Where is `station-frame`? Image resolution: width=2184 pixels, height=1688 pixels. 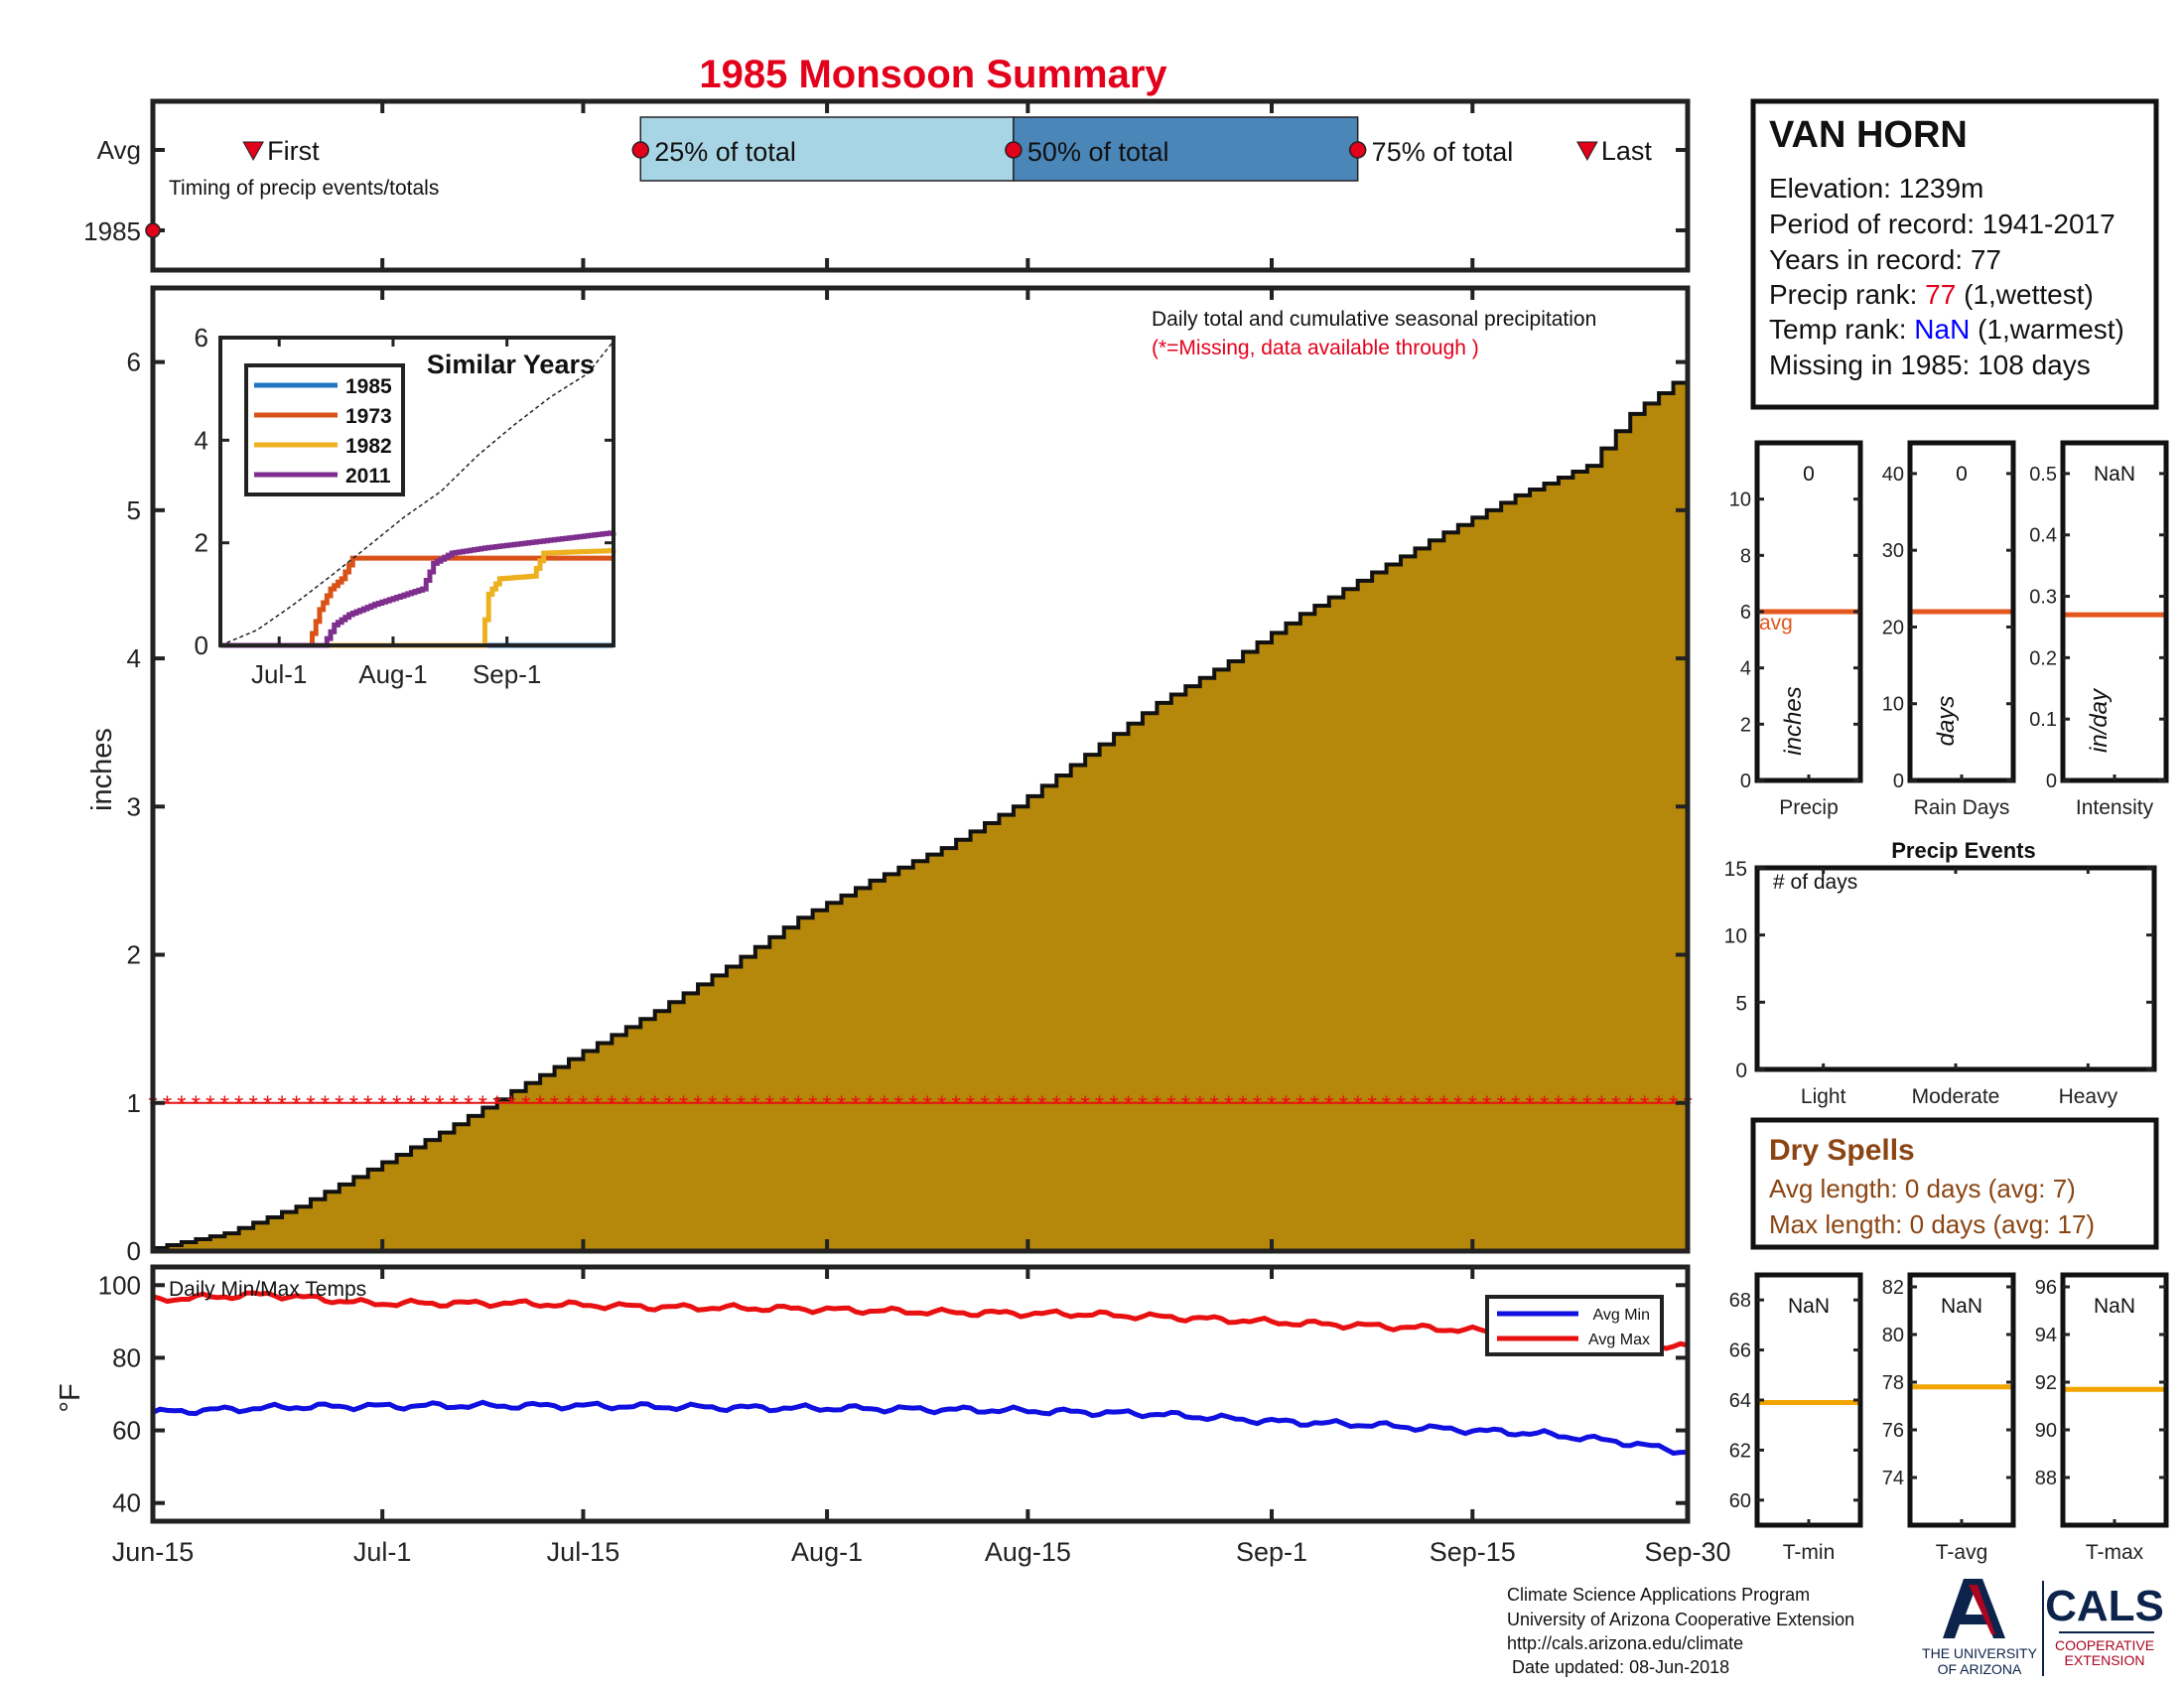
station-frame is located at coordinates (1954, 254).